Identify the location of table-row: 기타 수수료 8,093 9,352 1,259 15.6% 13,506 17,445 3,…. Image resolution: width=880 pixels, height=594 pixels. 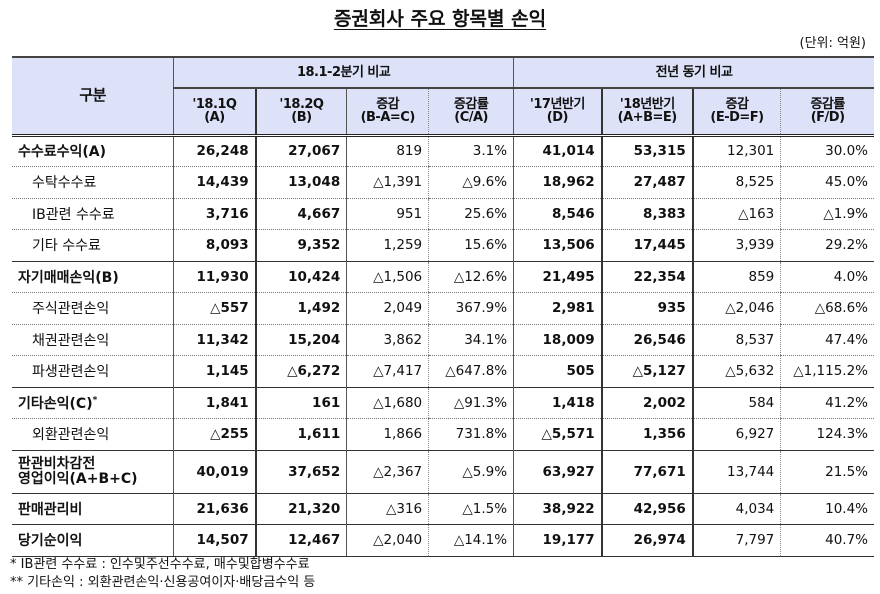
(443, 245).